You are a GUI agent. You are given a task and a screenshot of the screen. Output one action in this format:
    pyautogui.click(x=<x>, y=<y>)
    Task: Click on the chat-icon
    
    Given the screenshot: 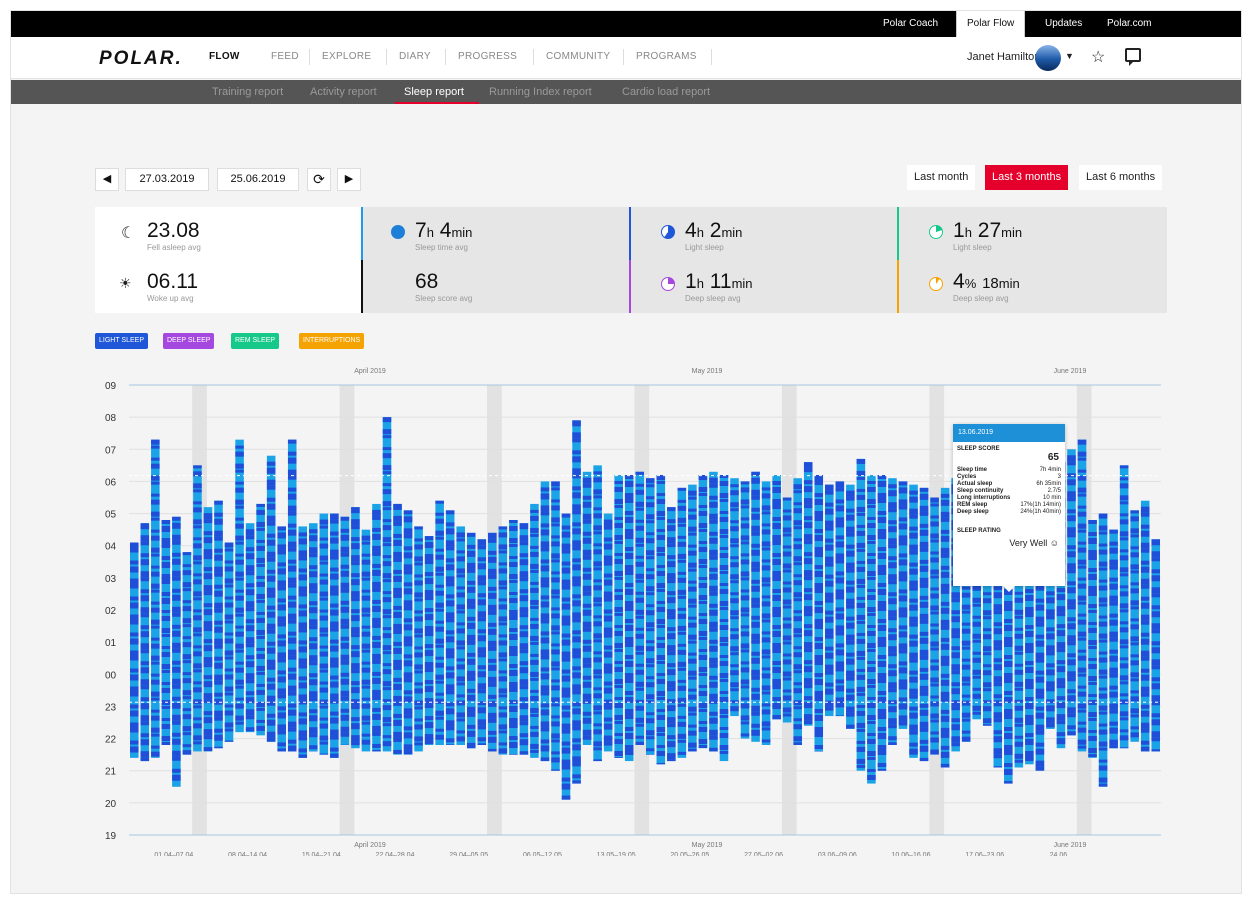 What is the action you would take?
    pyautogui.click(x=1133, y=57)
    